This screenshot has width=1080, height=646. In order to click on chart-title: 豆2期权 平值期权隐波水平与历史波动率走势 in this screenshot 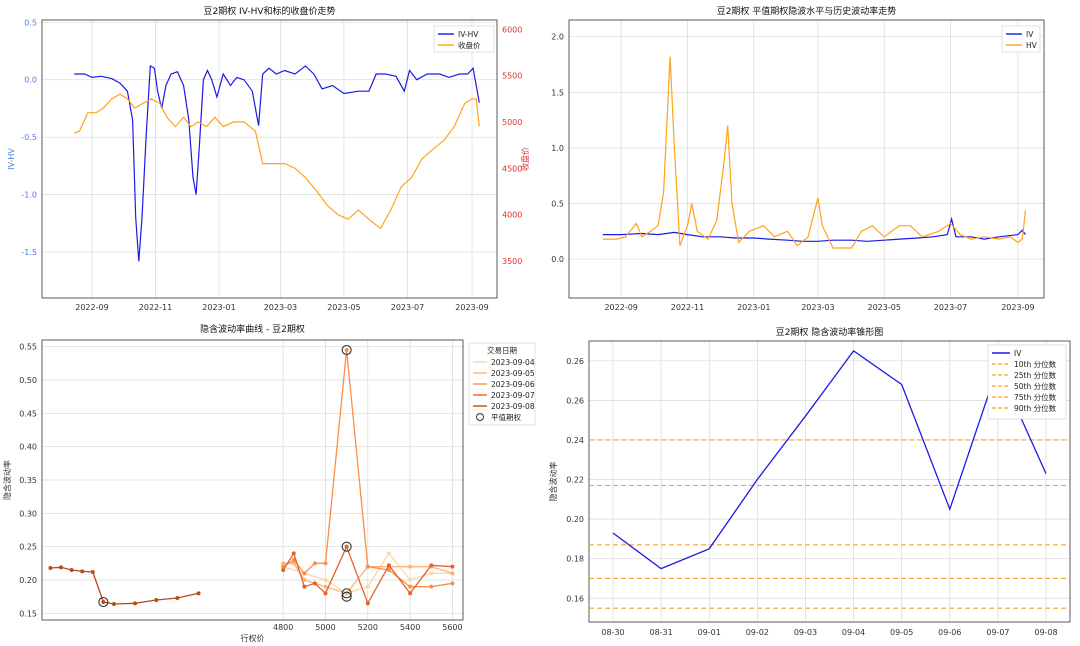, I will do `click(807, 11)`.